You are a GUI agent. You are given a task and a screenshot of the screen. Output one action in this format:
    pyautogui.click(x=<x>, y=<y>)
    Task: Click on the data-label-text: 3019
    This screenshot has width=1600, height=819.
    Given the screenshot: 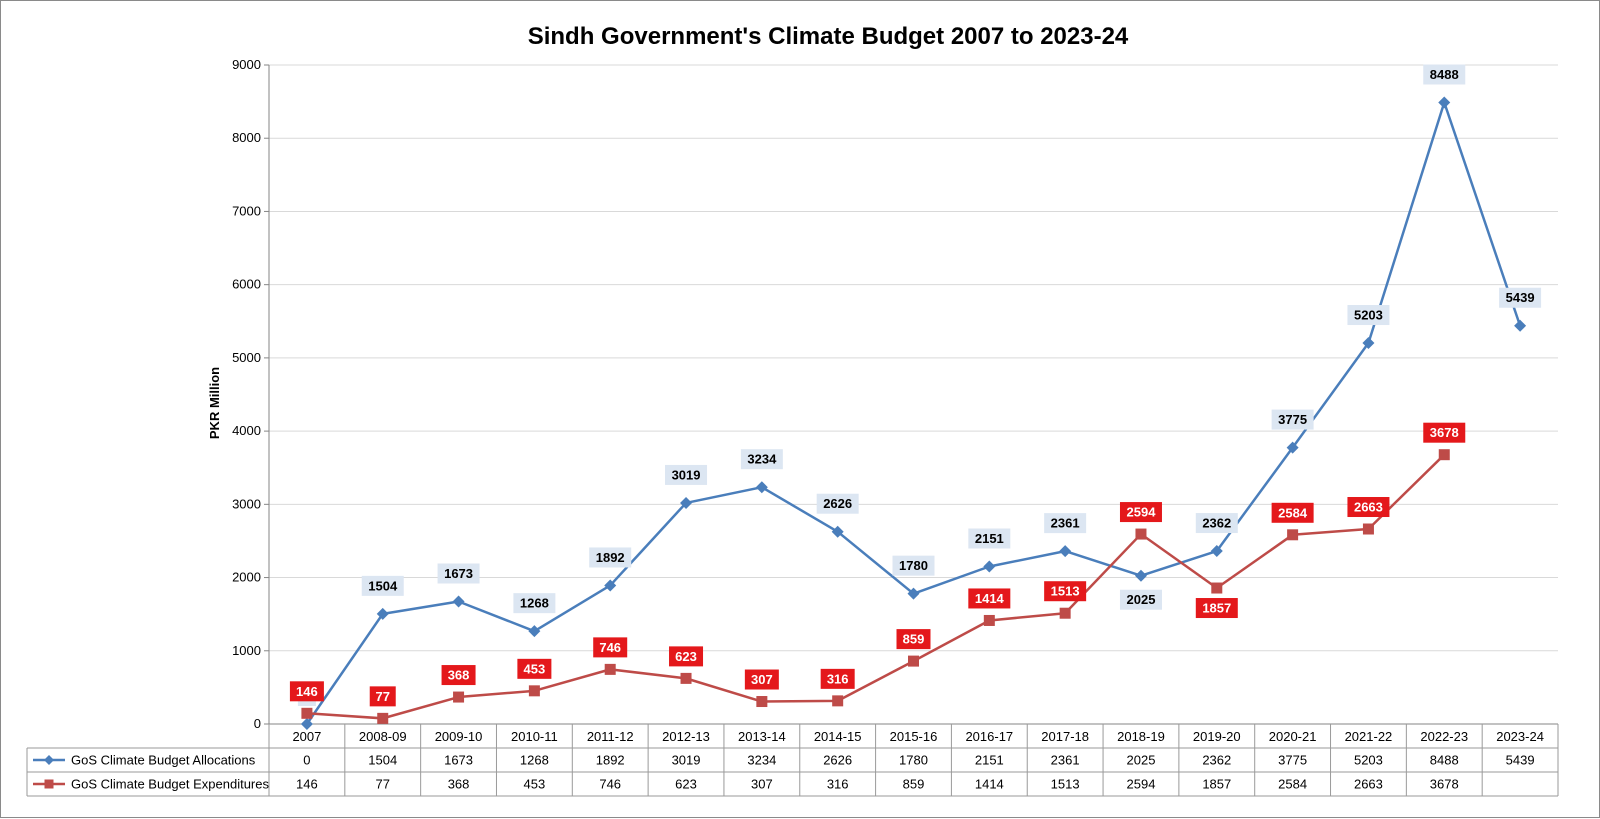 What is the action you would take?
    pyautogui.click(x=686, y=474)
    